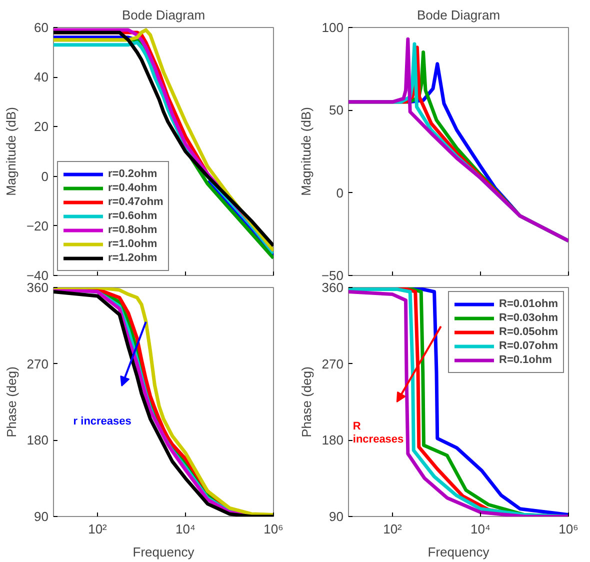 This screenshot has width=590, height=562. I want to click on annotation: r increases, so click(102, 422).